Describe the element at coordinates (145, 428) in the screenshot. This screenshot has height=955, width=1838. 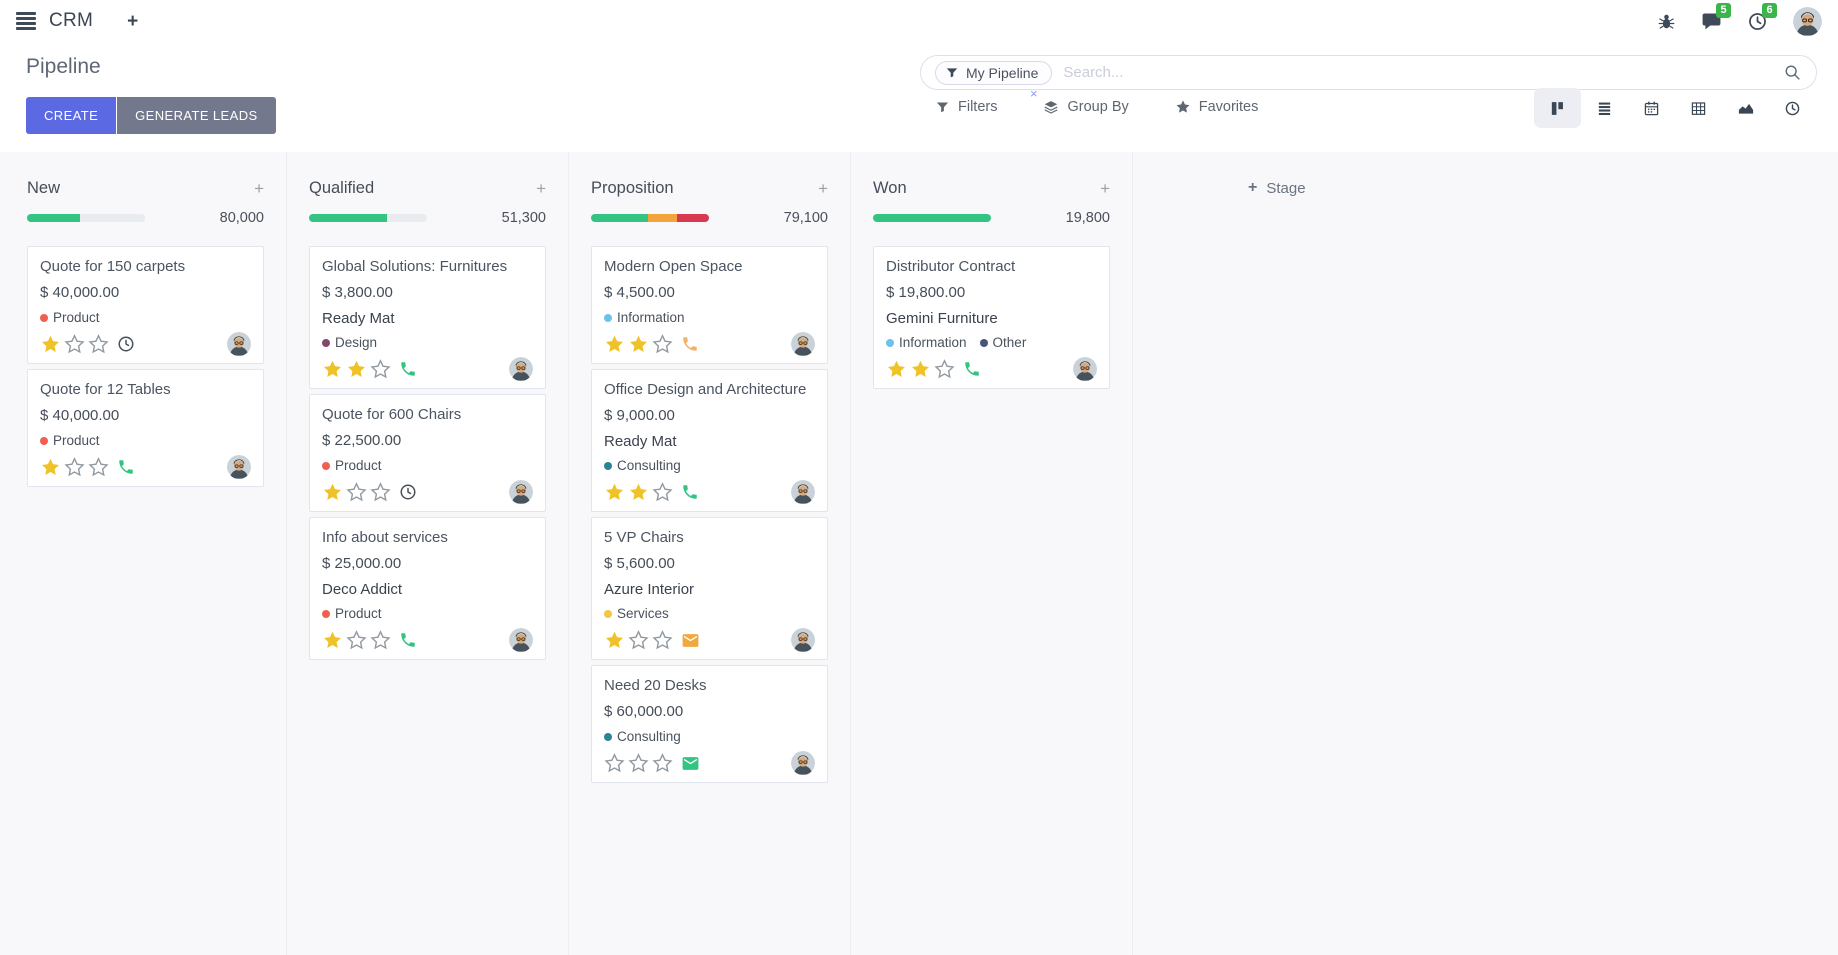
I see `kanban-card: Quote for 12 Tables $ 40,000.00 Product` at that location.